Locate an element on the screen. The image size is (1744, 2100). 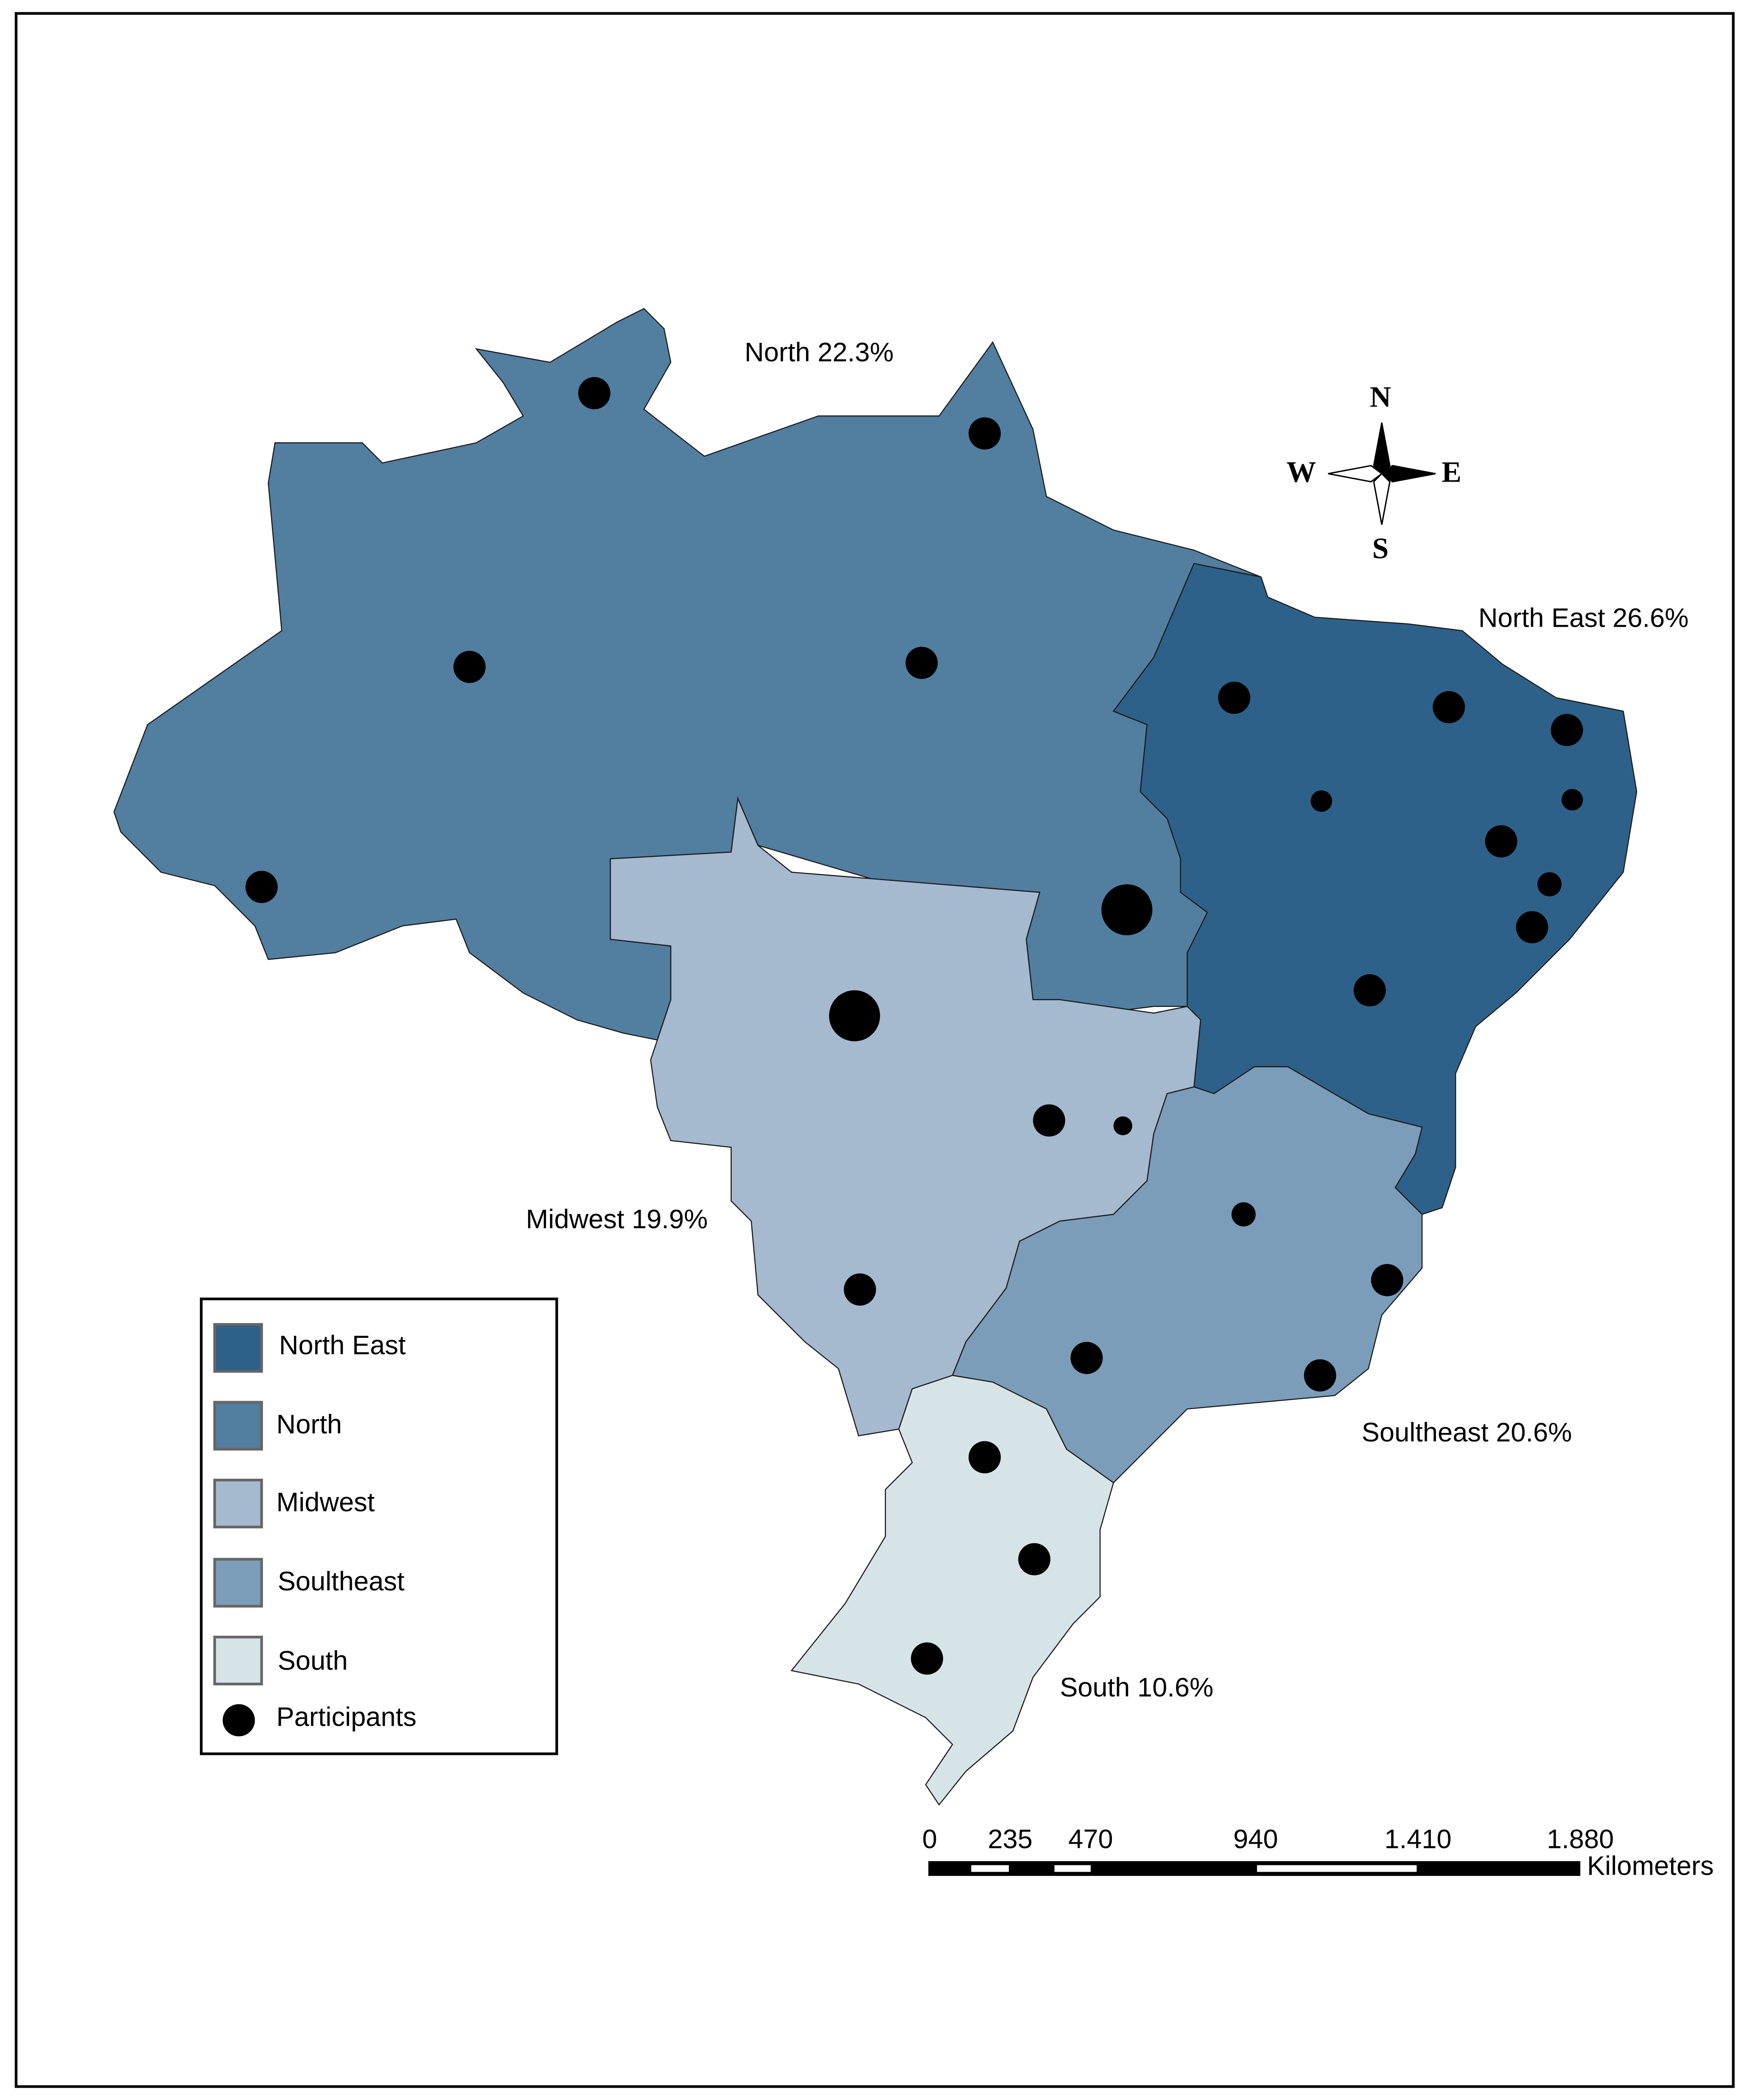
scale-tick-label: 1.880 is located at coordinates (1581, 1839).